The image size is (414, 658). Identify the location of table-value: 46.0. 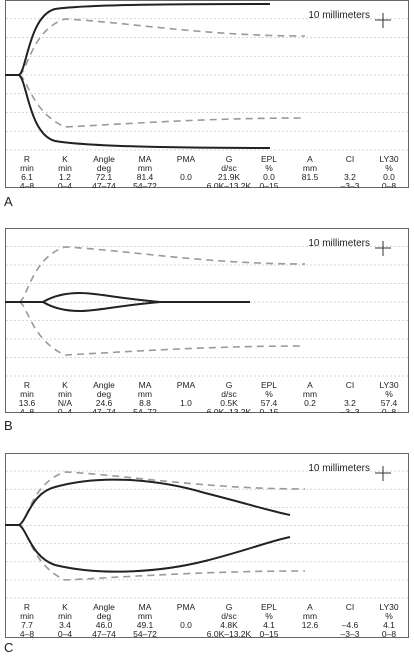
(104, 625).